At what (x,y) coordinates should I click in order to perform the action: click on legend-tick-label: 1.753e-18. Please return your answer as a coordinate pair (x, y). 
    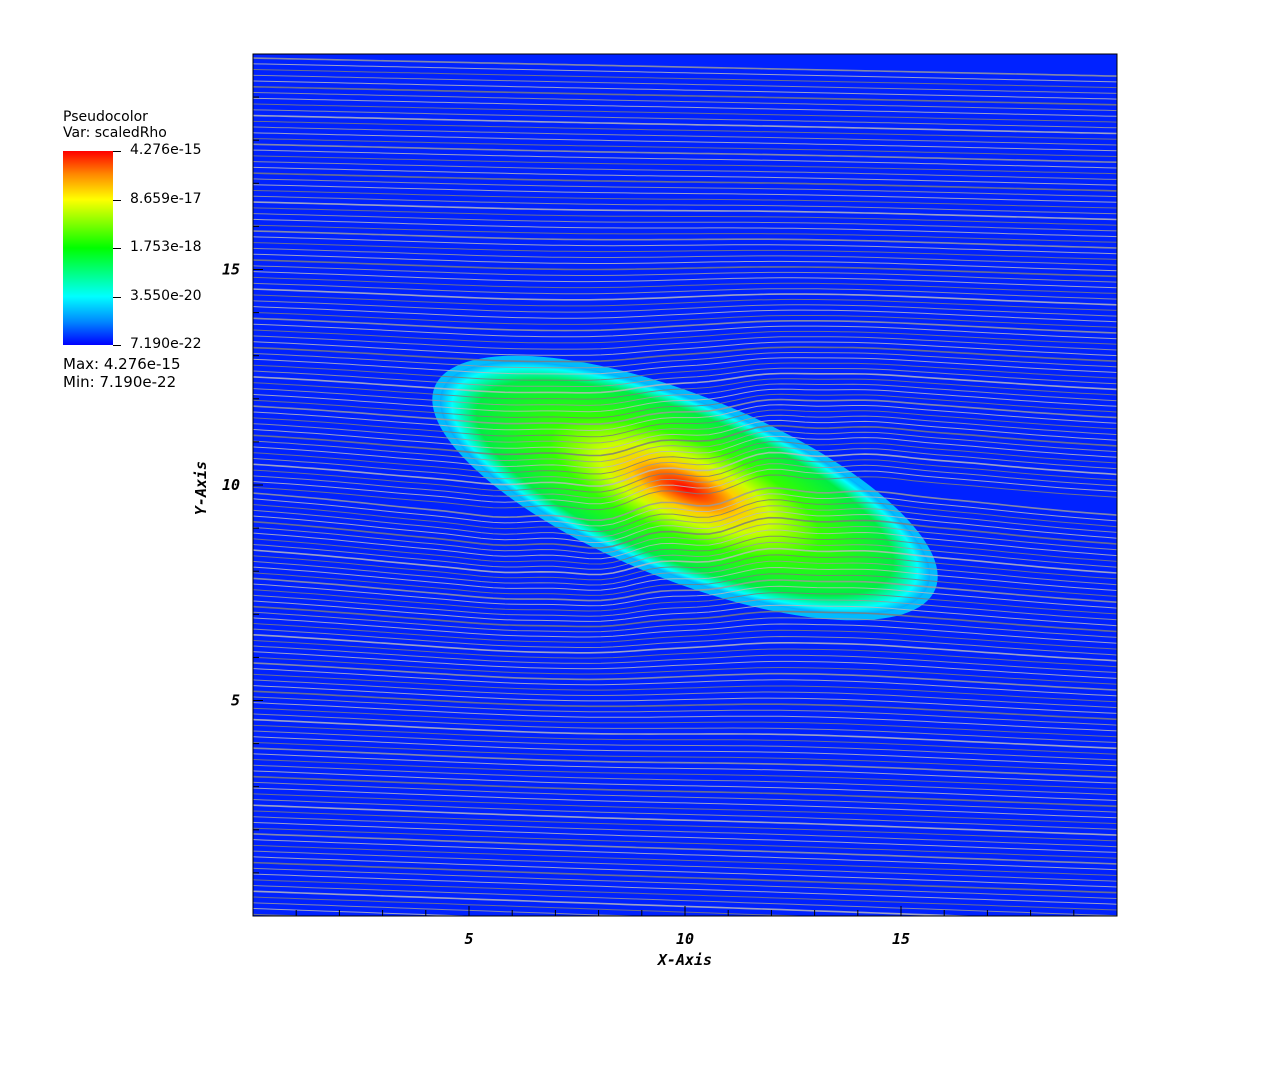
    Looking at the image, I should click on (166, 247).